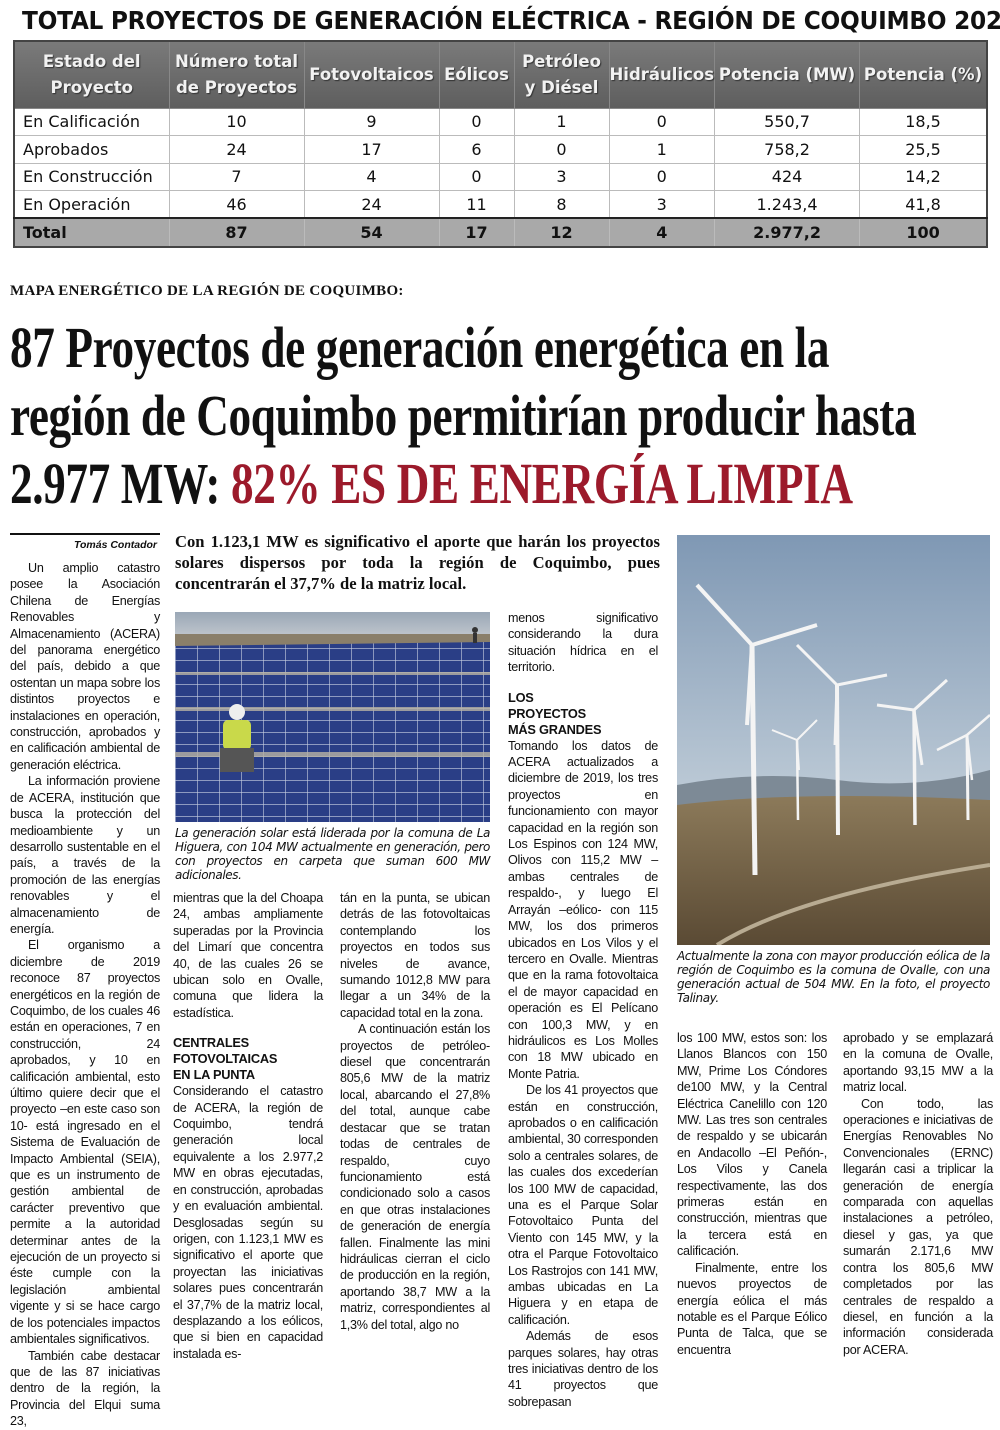 The height and width of the screenshot is (1430, 1000). Describe the element at coordinates (923, 74) in the screenshot. I see `header-cell: Potencia (%)` at that location.